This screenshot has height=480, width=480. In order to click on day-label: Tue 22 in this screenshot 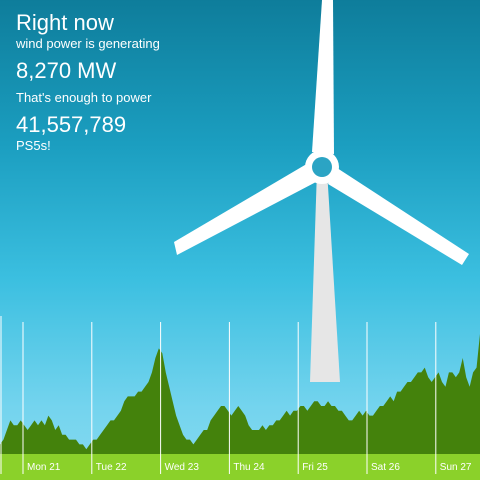, I will do `click(111, 467)`.